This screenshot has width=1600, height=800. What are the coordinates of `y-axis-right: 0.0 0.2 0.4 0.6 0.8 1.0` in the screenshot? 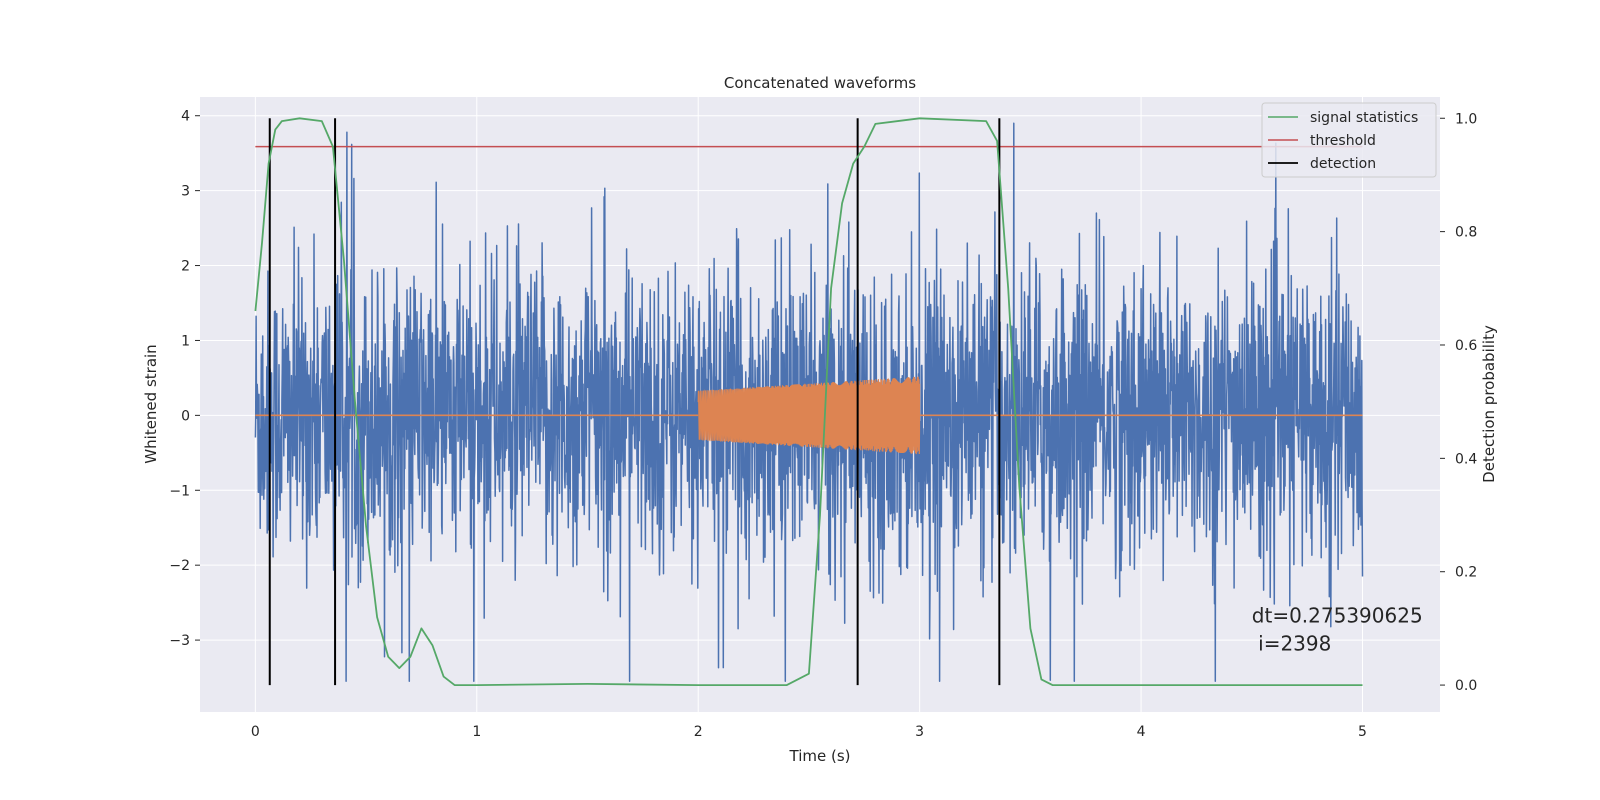 It's located at (1458, 402).